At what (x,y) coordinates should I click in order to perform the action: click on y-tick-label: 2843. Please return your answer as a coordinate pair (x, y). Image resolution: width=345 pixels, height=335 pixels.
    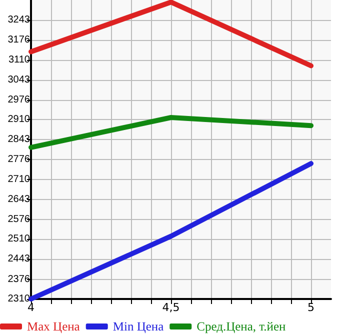
    Looking at the image, I should click on (19, 140).